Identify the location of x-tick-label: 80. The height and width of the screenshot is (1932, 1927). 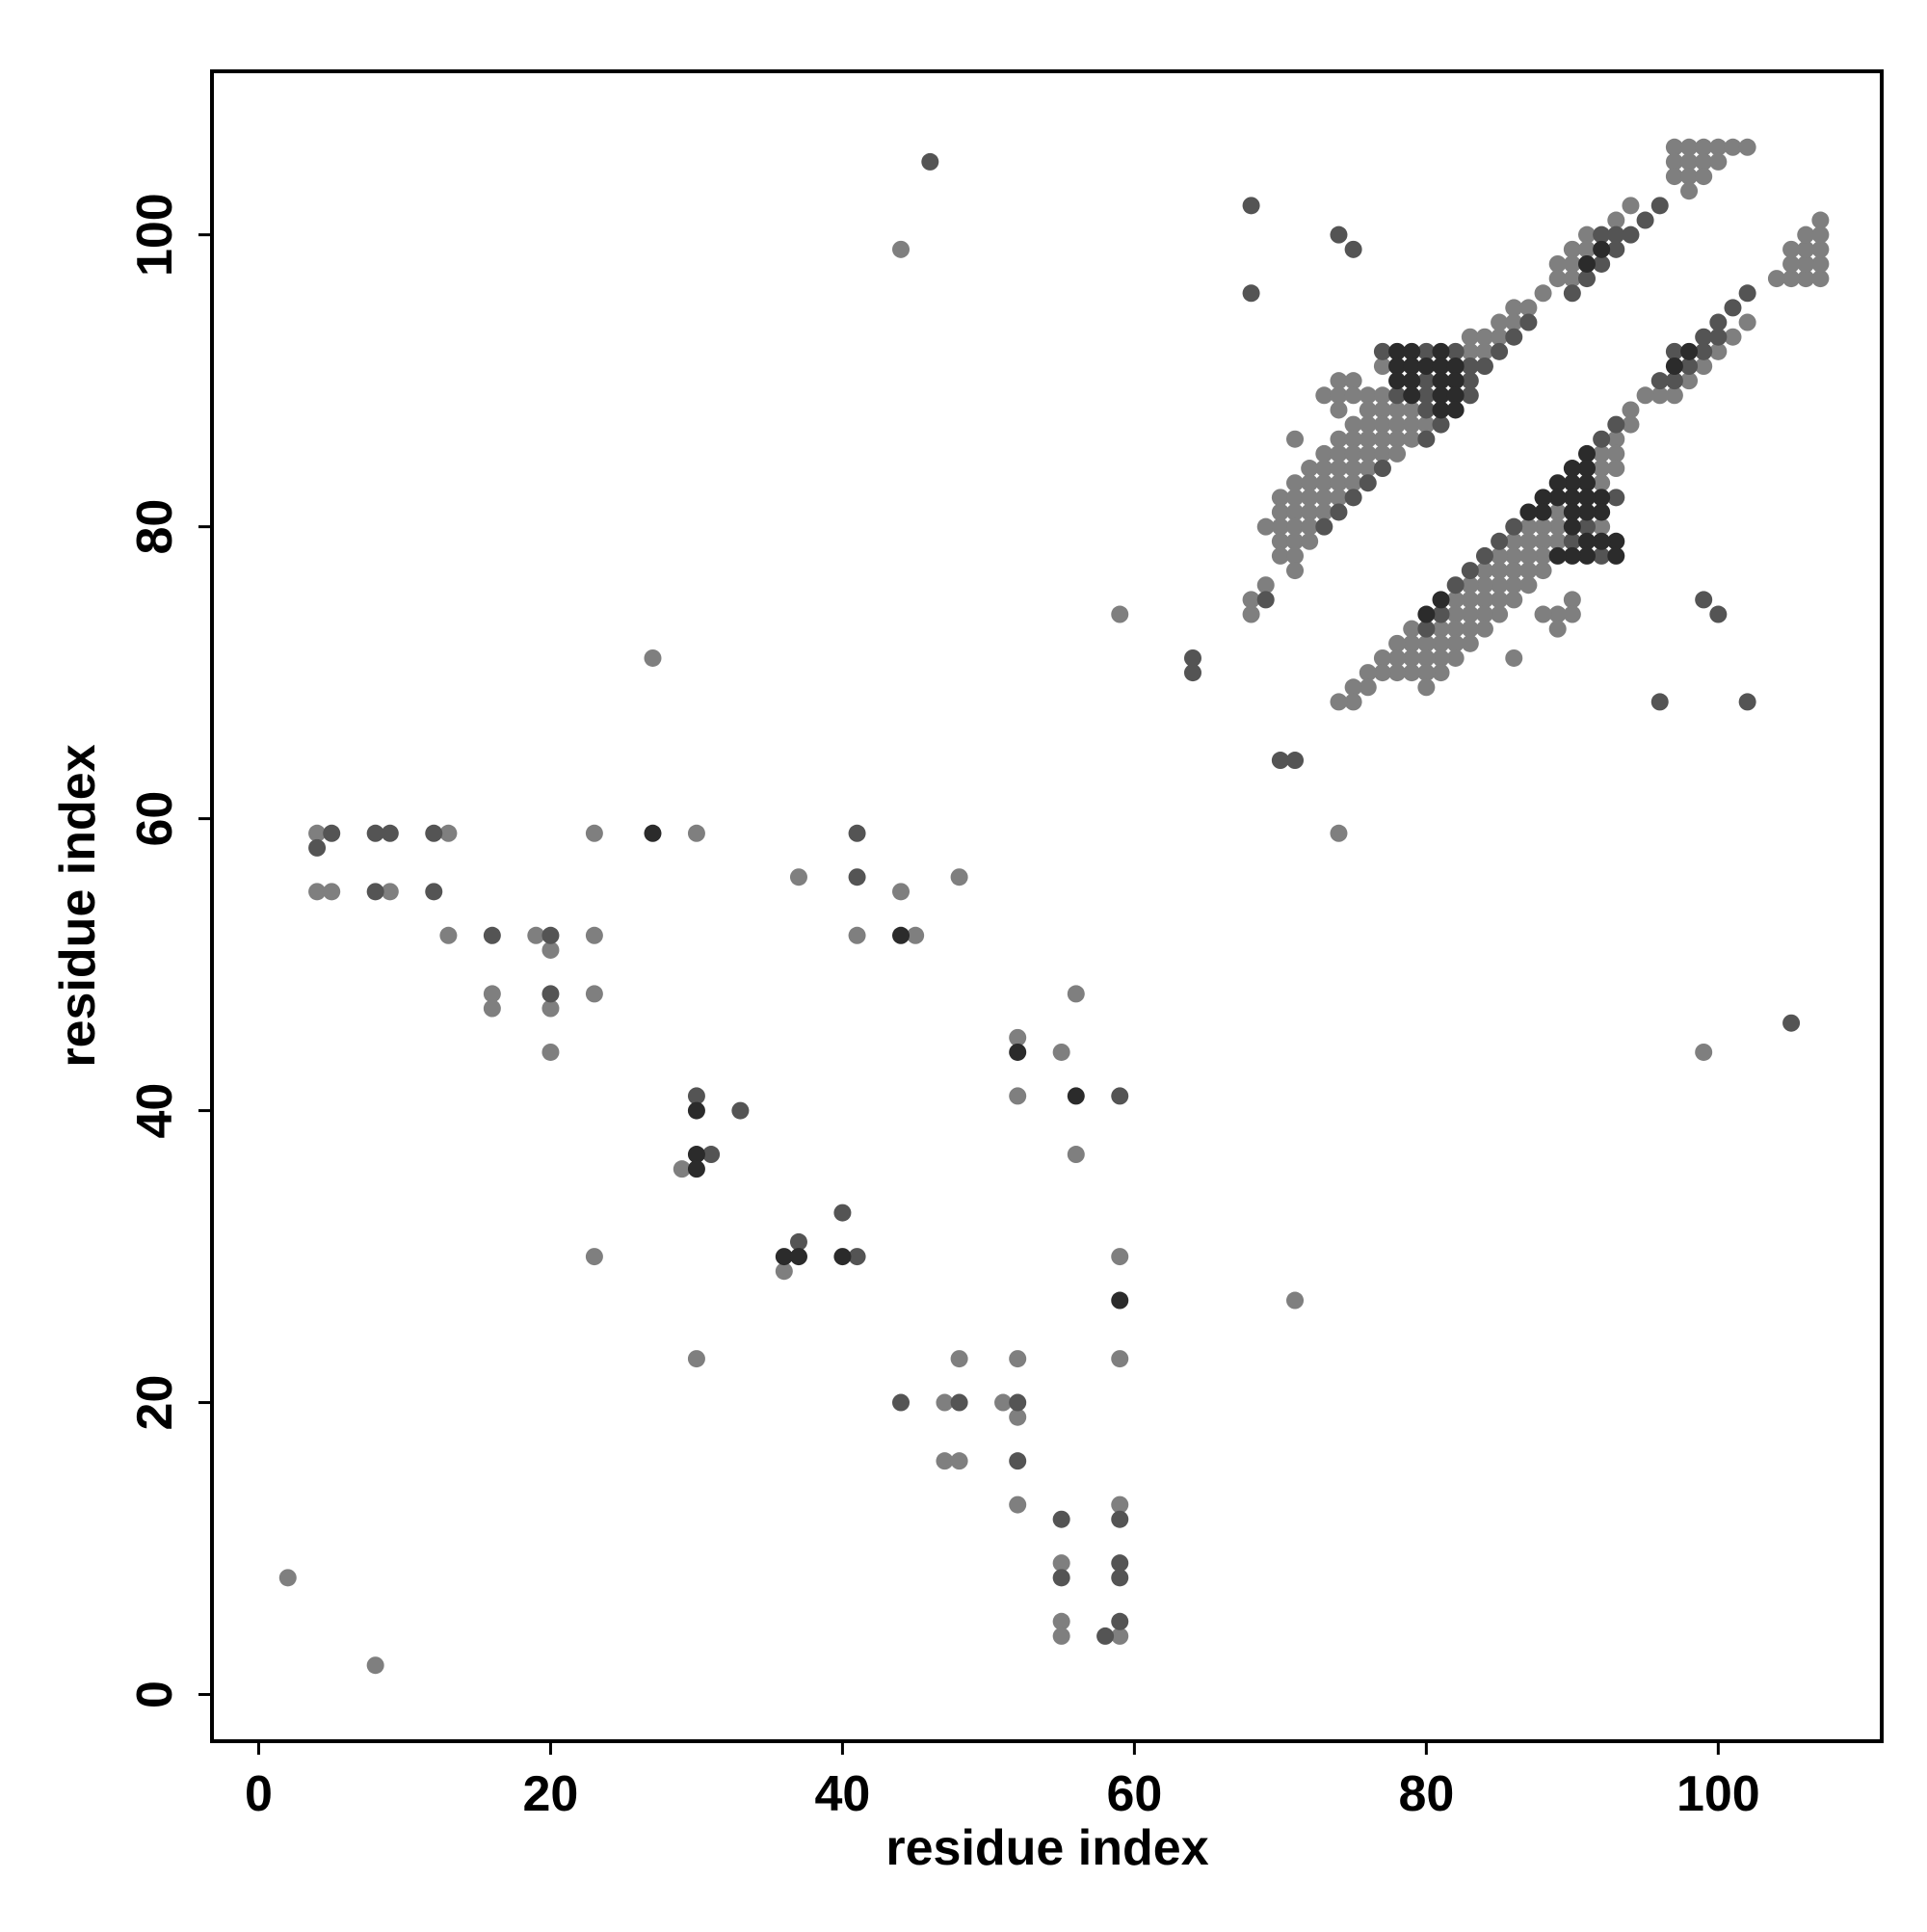
(1426, 1794).